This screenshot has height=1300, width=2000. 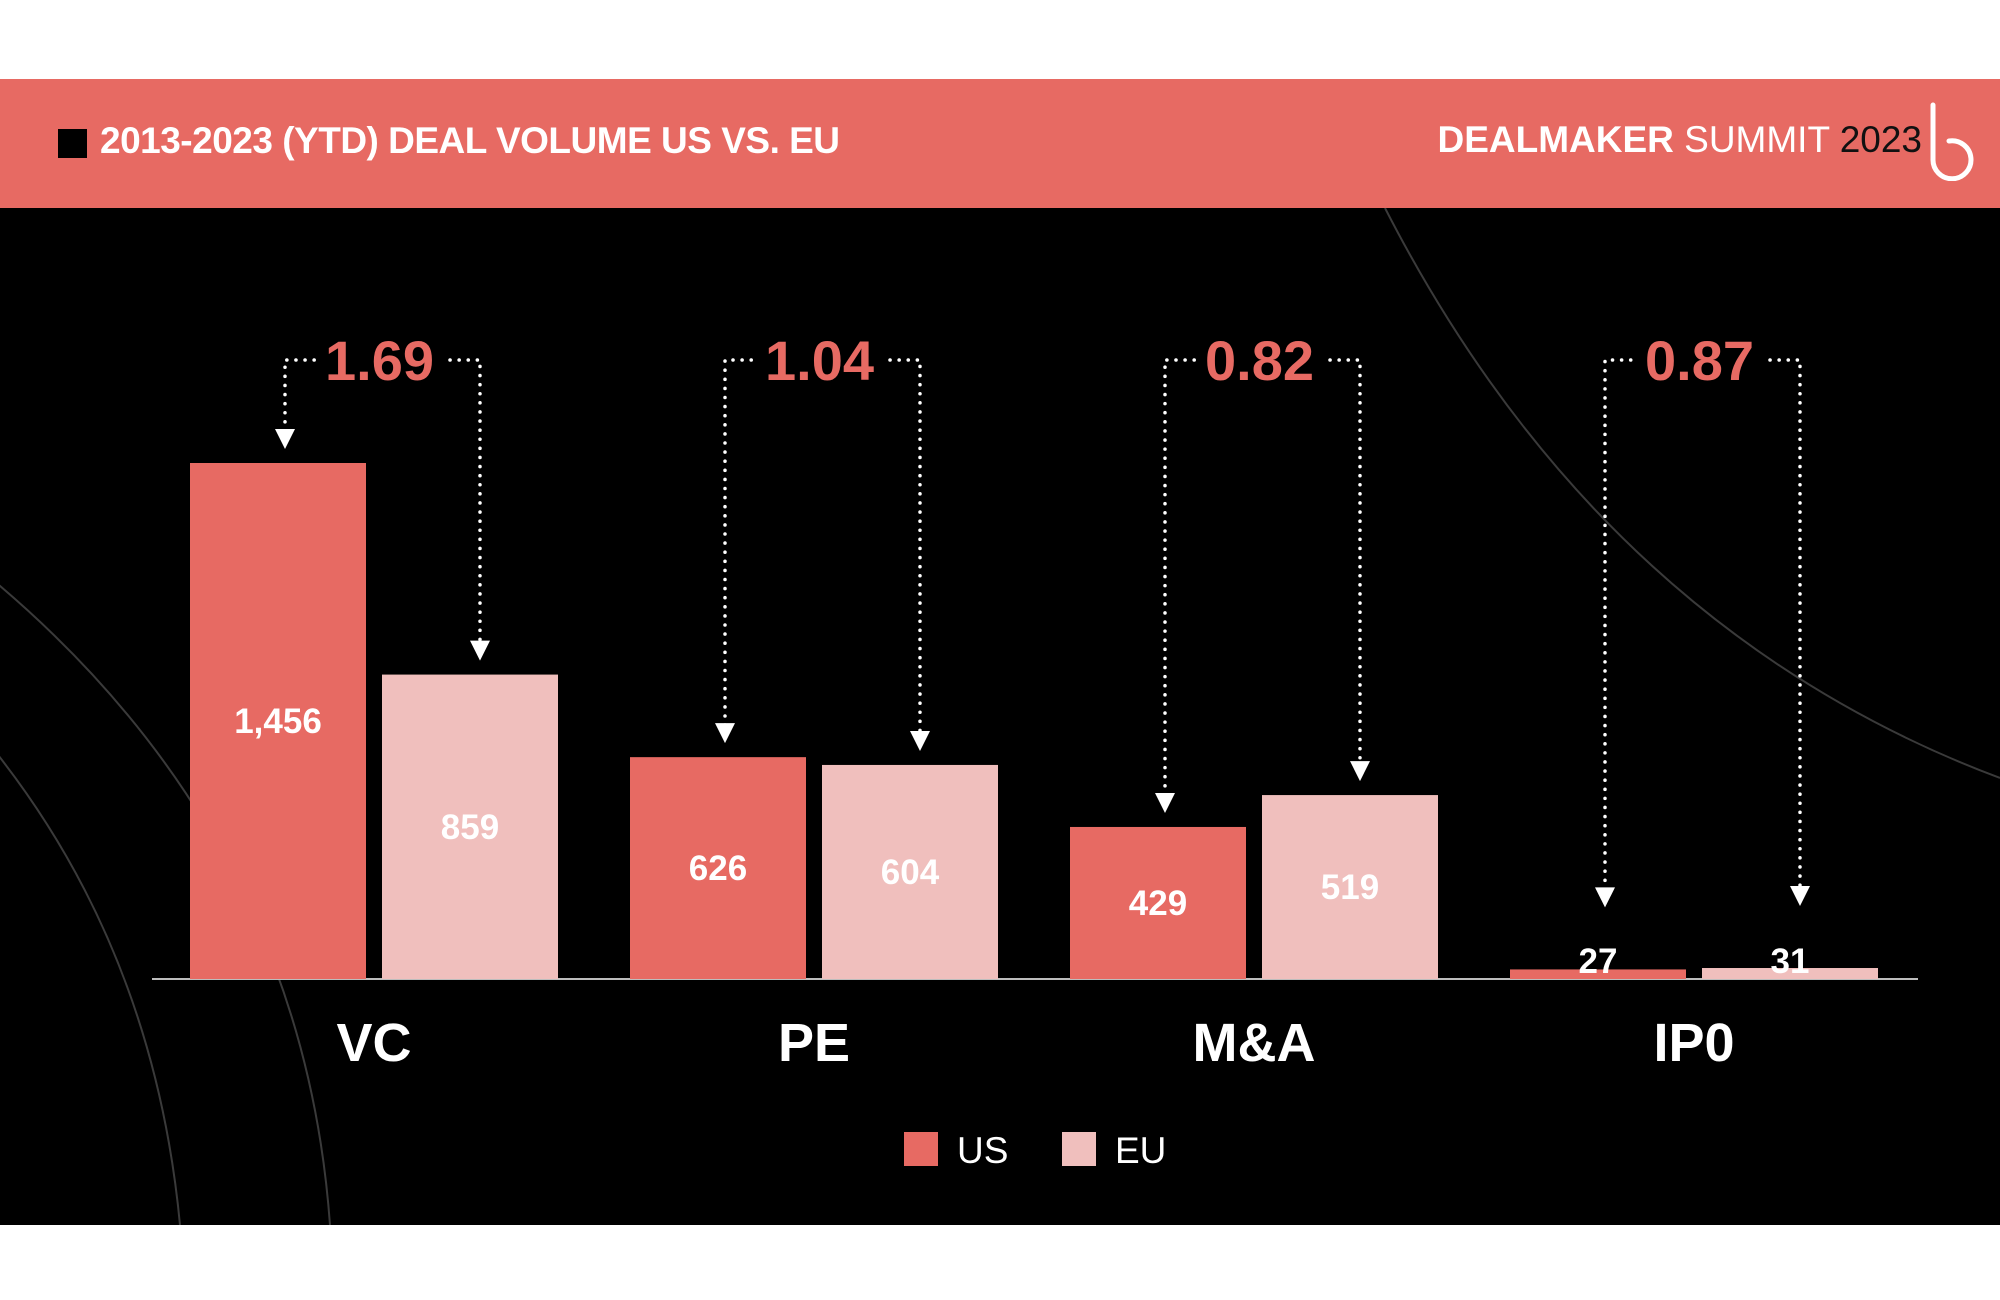 What do you see at coordinates (1140, 1150) in the screenshot?
I see `legend-label-eu: EU` at bounding box center [1140, 1150].